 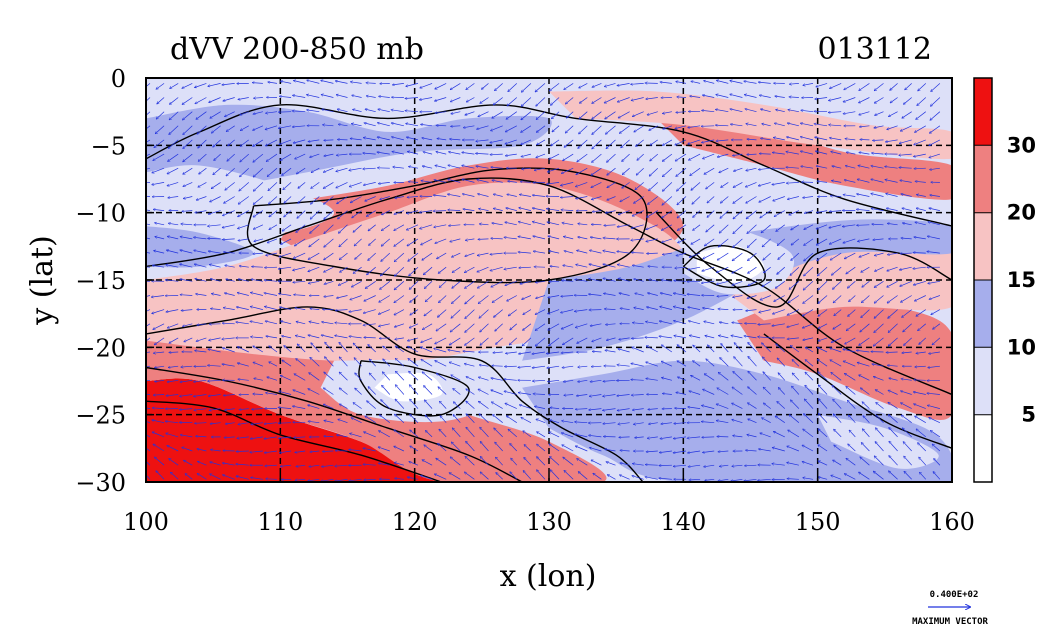 What do you see at coordinates (100, 416) in the screenshot?
I see `y-tick-label: −25` at bounding box center [100, 416].